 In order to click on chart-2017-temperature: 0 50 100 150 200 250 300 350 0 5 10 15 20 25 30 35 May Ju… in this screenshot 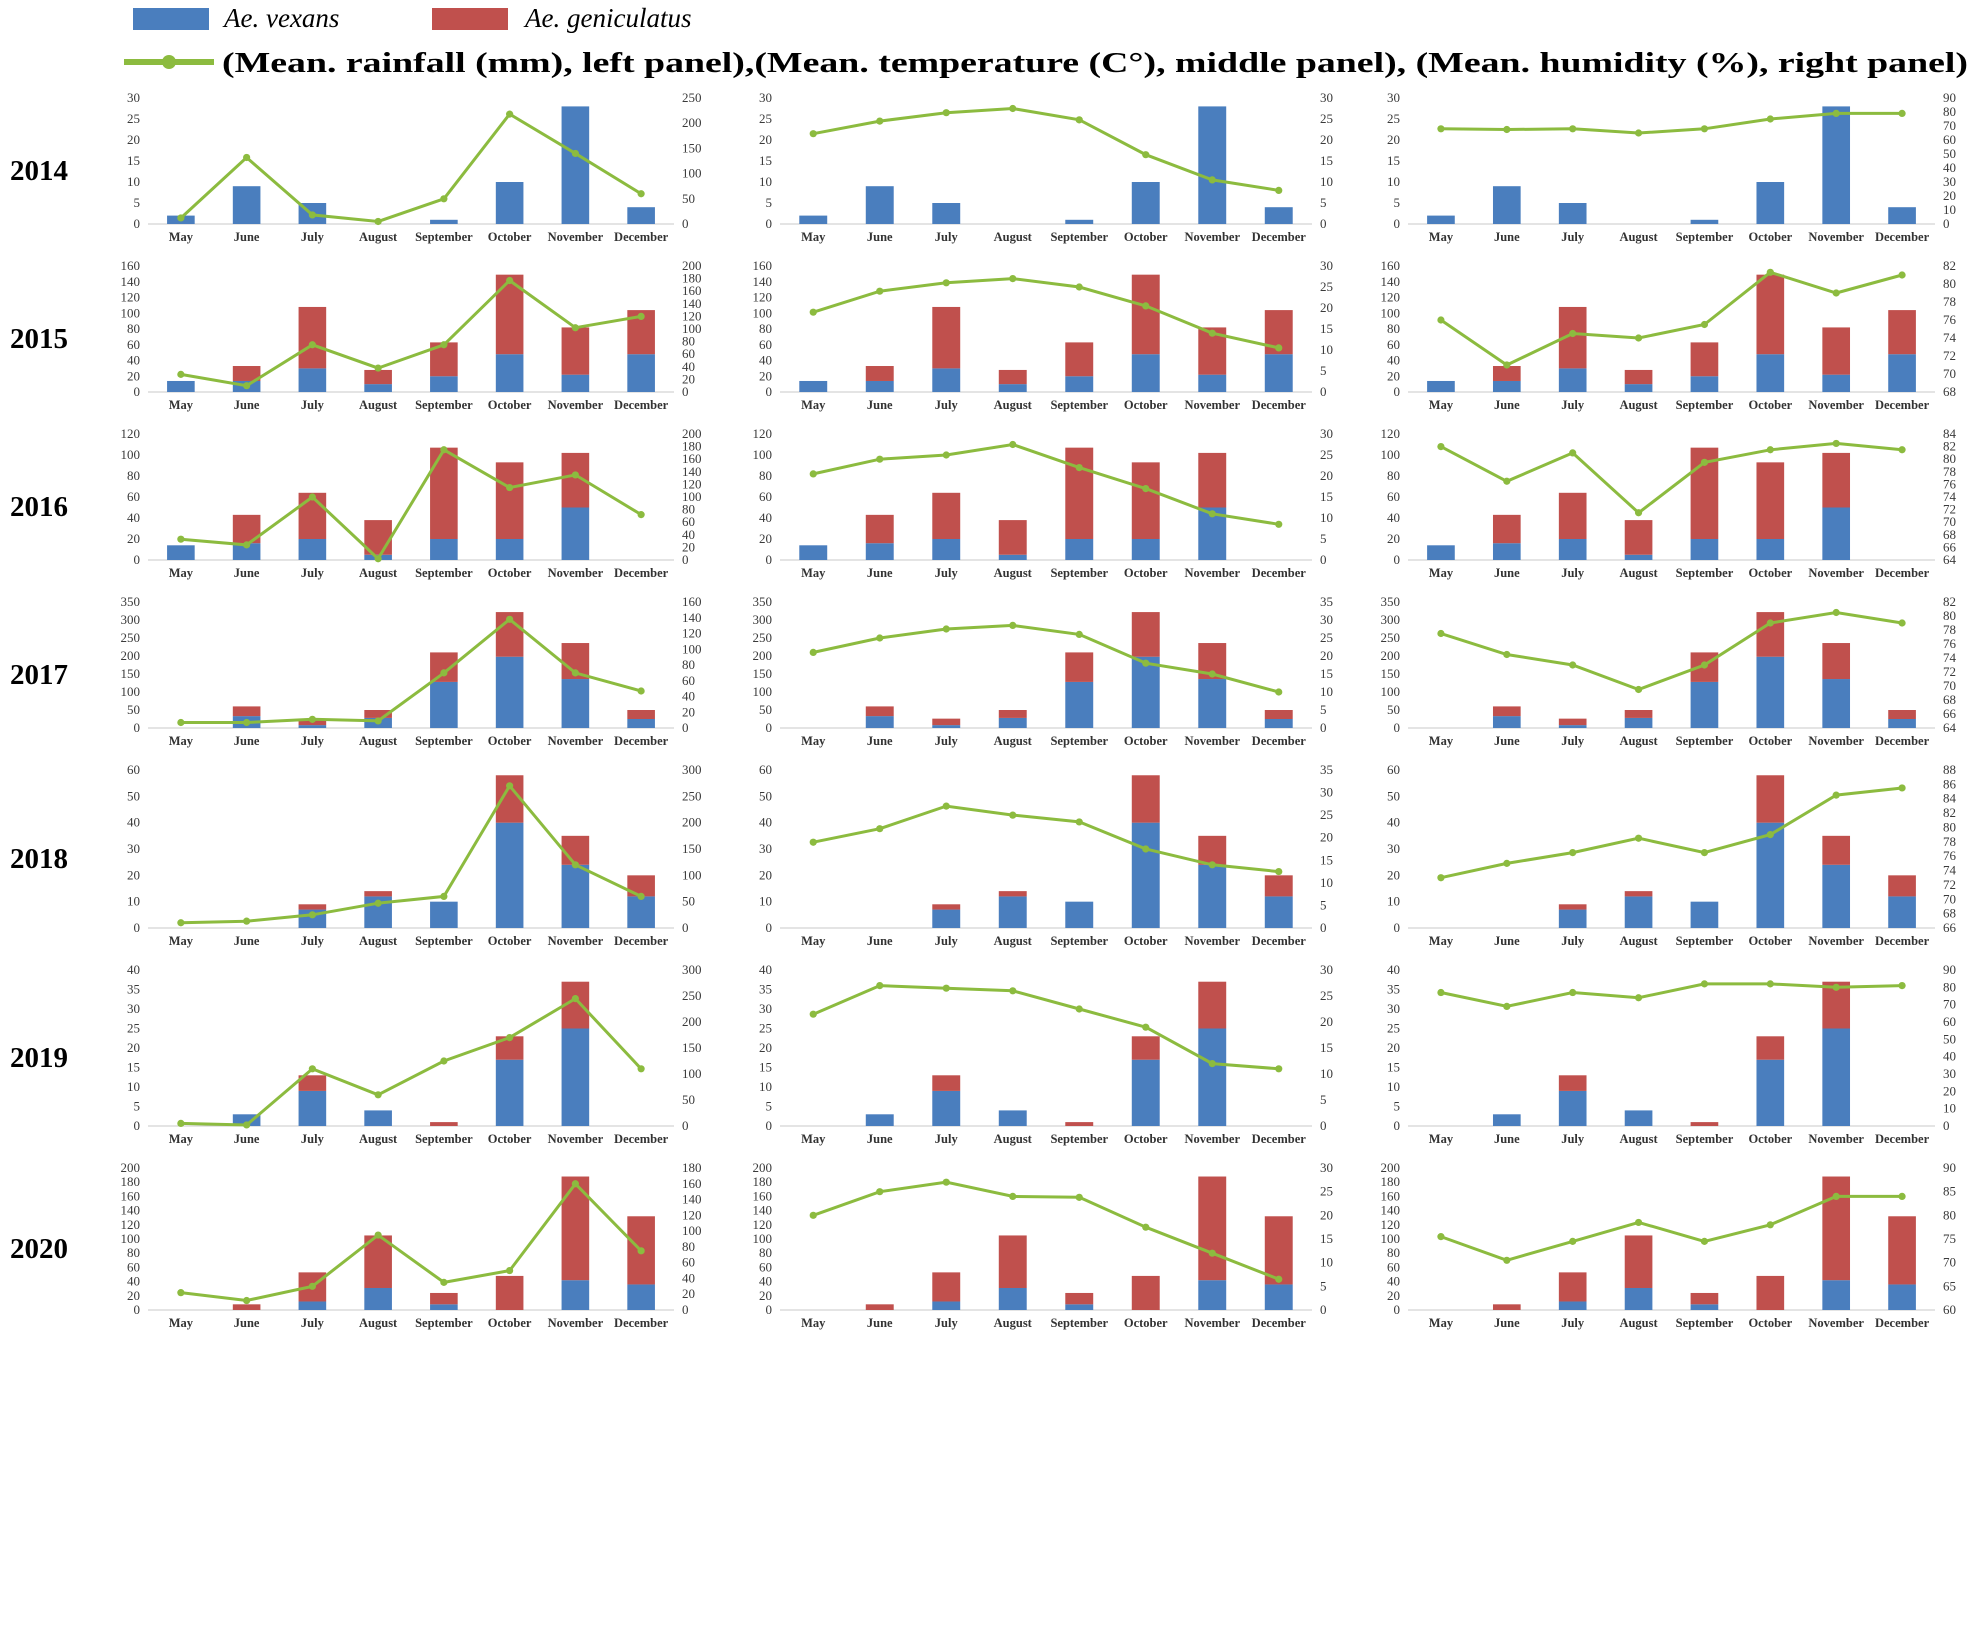, I will do `click(1043, 671)`.